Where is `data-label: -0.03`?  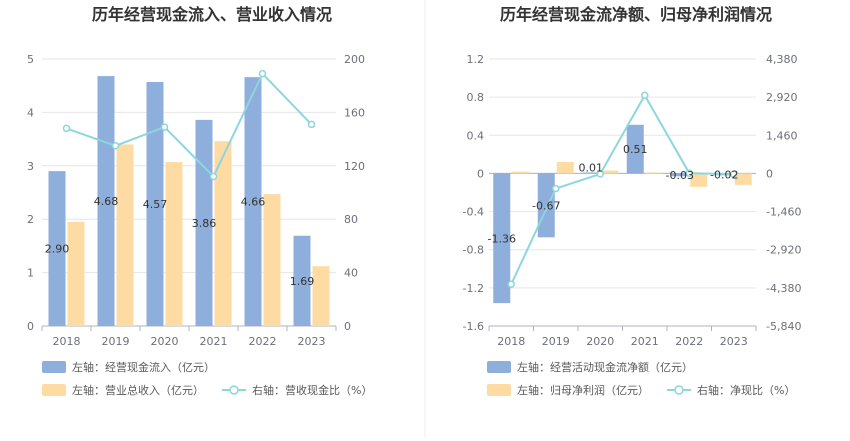
data-label: -0.03 is located at coordinates (680, 175).